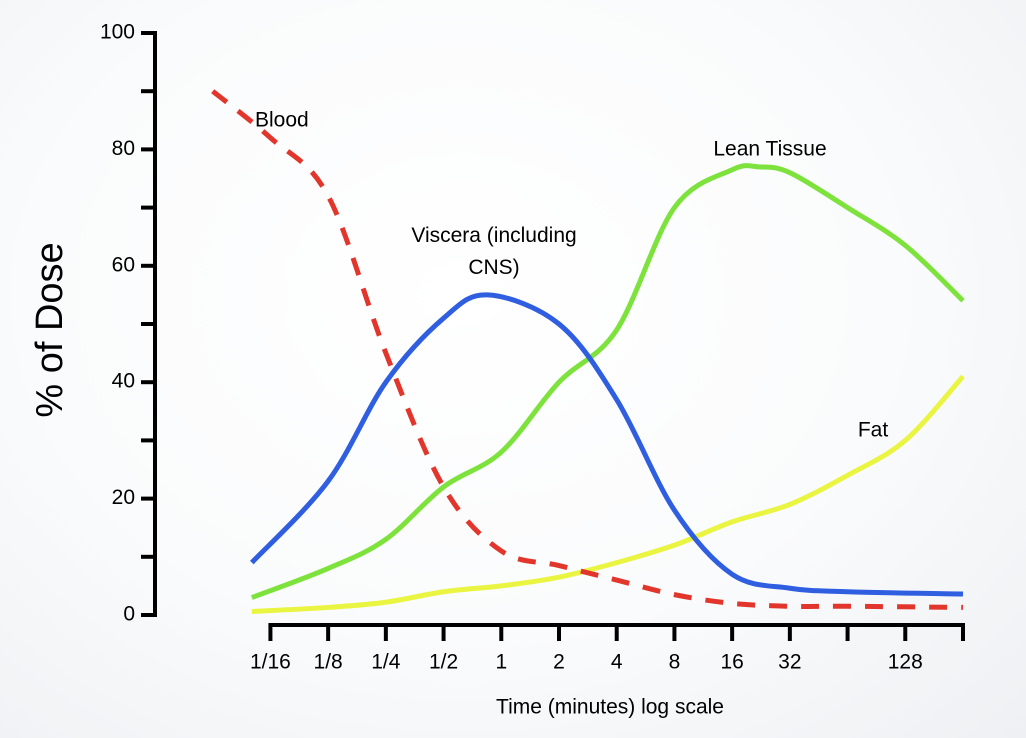 This screenshot has height=738, width=1026. I want to click on x-tick-label: 1/4, so click(386, 662).